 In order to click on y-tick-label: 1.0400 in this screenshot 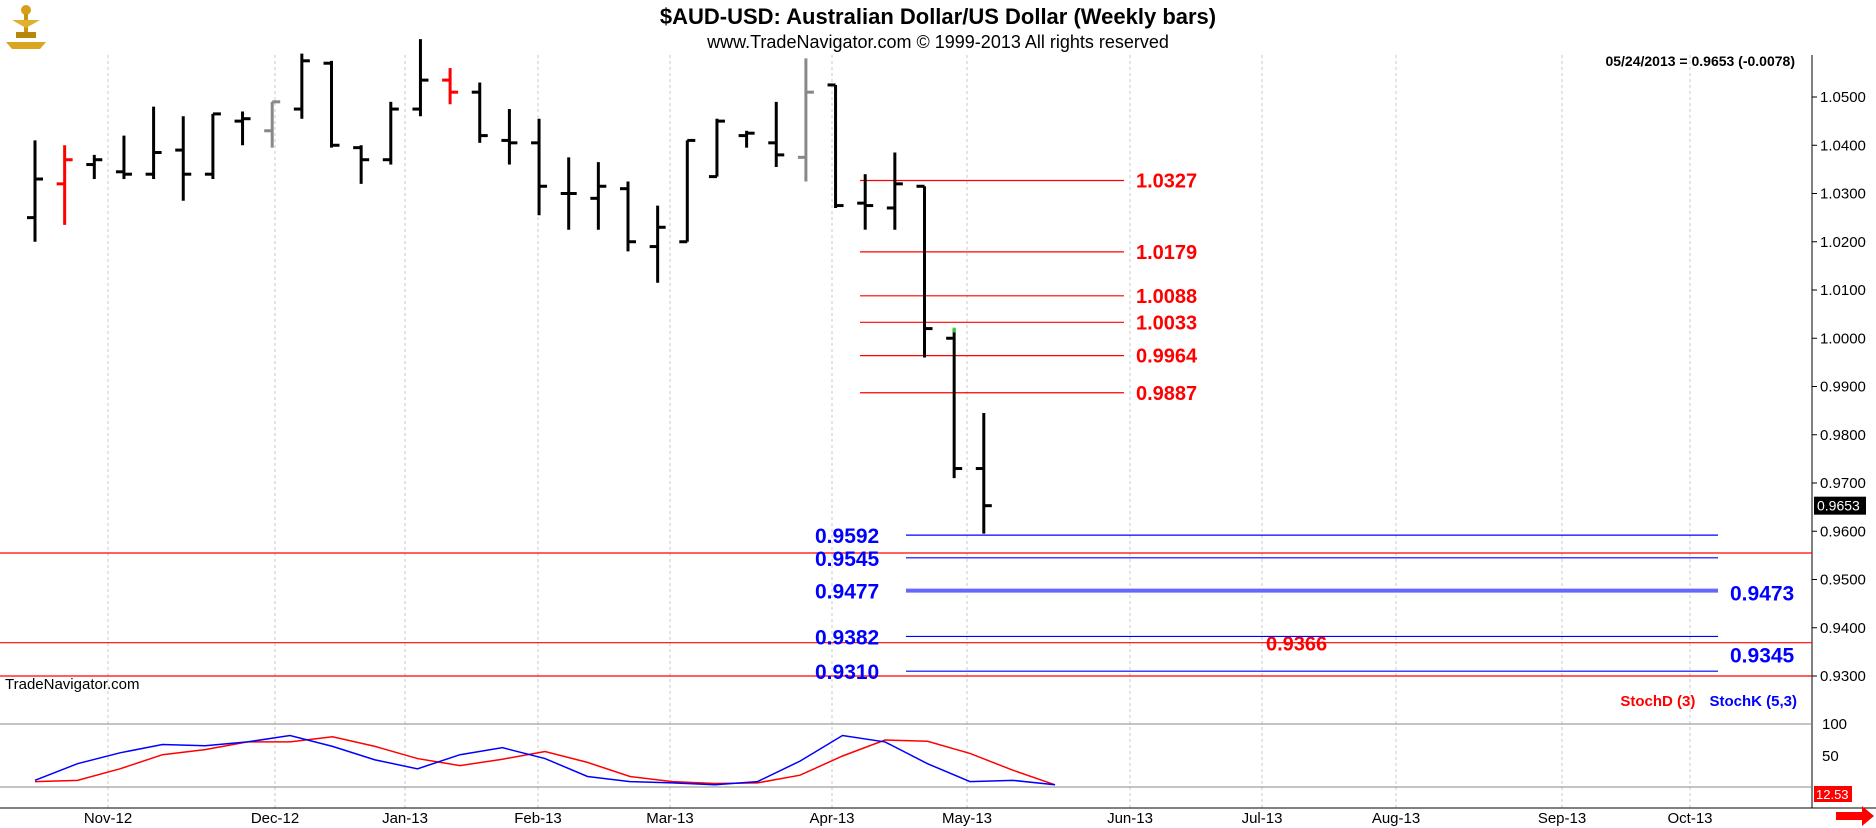, I will do `click(1843, 145)`.